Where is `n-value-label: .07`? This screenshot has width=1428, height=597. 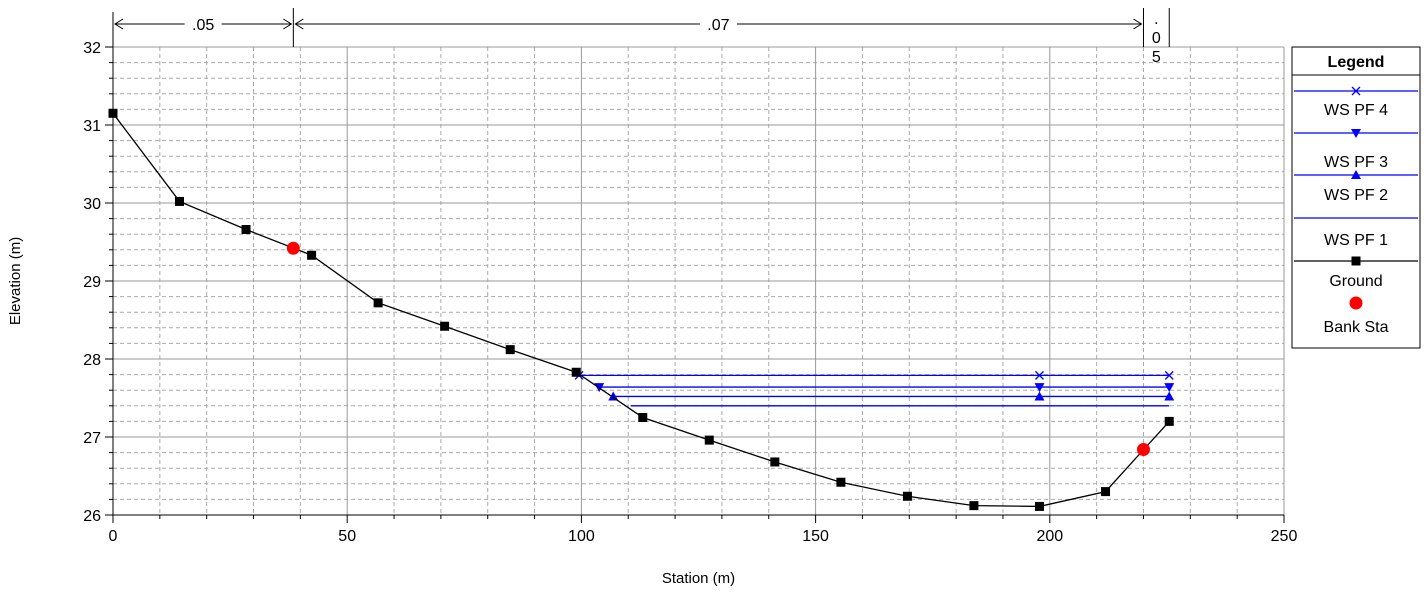 n-value-label: .07 is located at coordinates (718, 25).